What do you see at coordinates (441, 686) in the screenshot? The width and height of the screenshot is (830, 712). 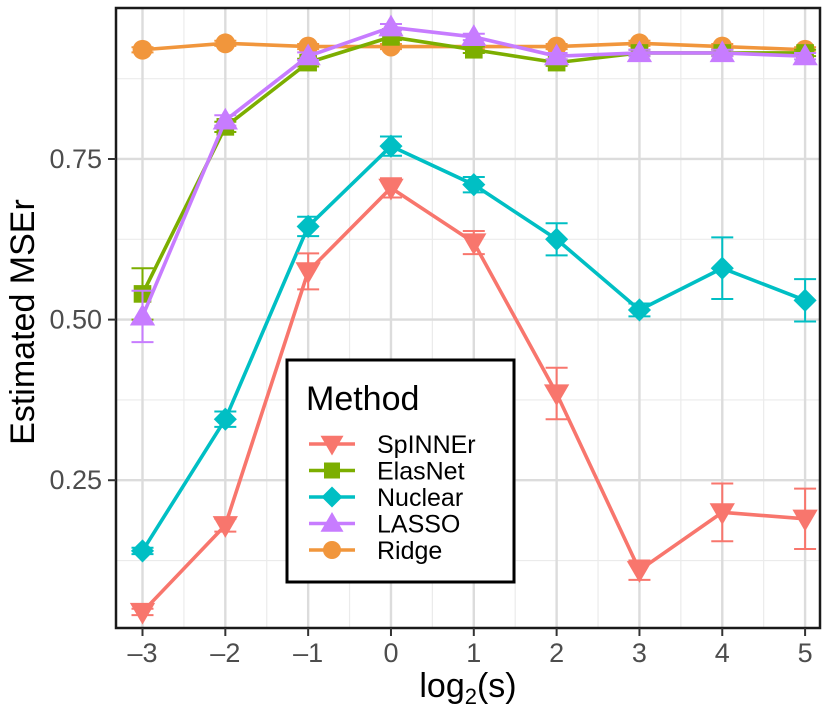 I see `x-axis-title-main: log` at bounding box center [441, 686].